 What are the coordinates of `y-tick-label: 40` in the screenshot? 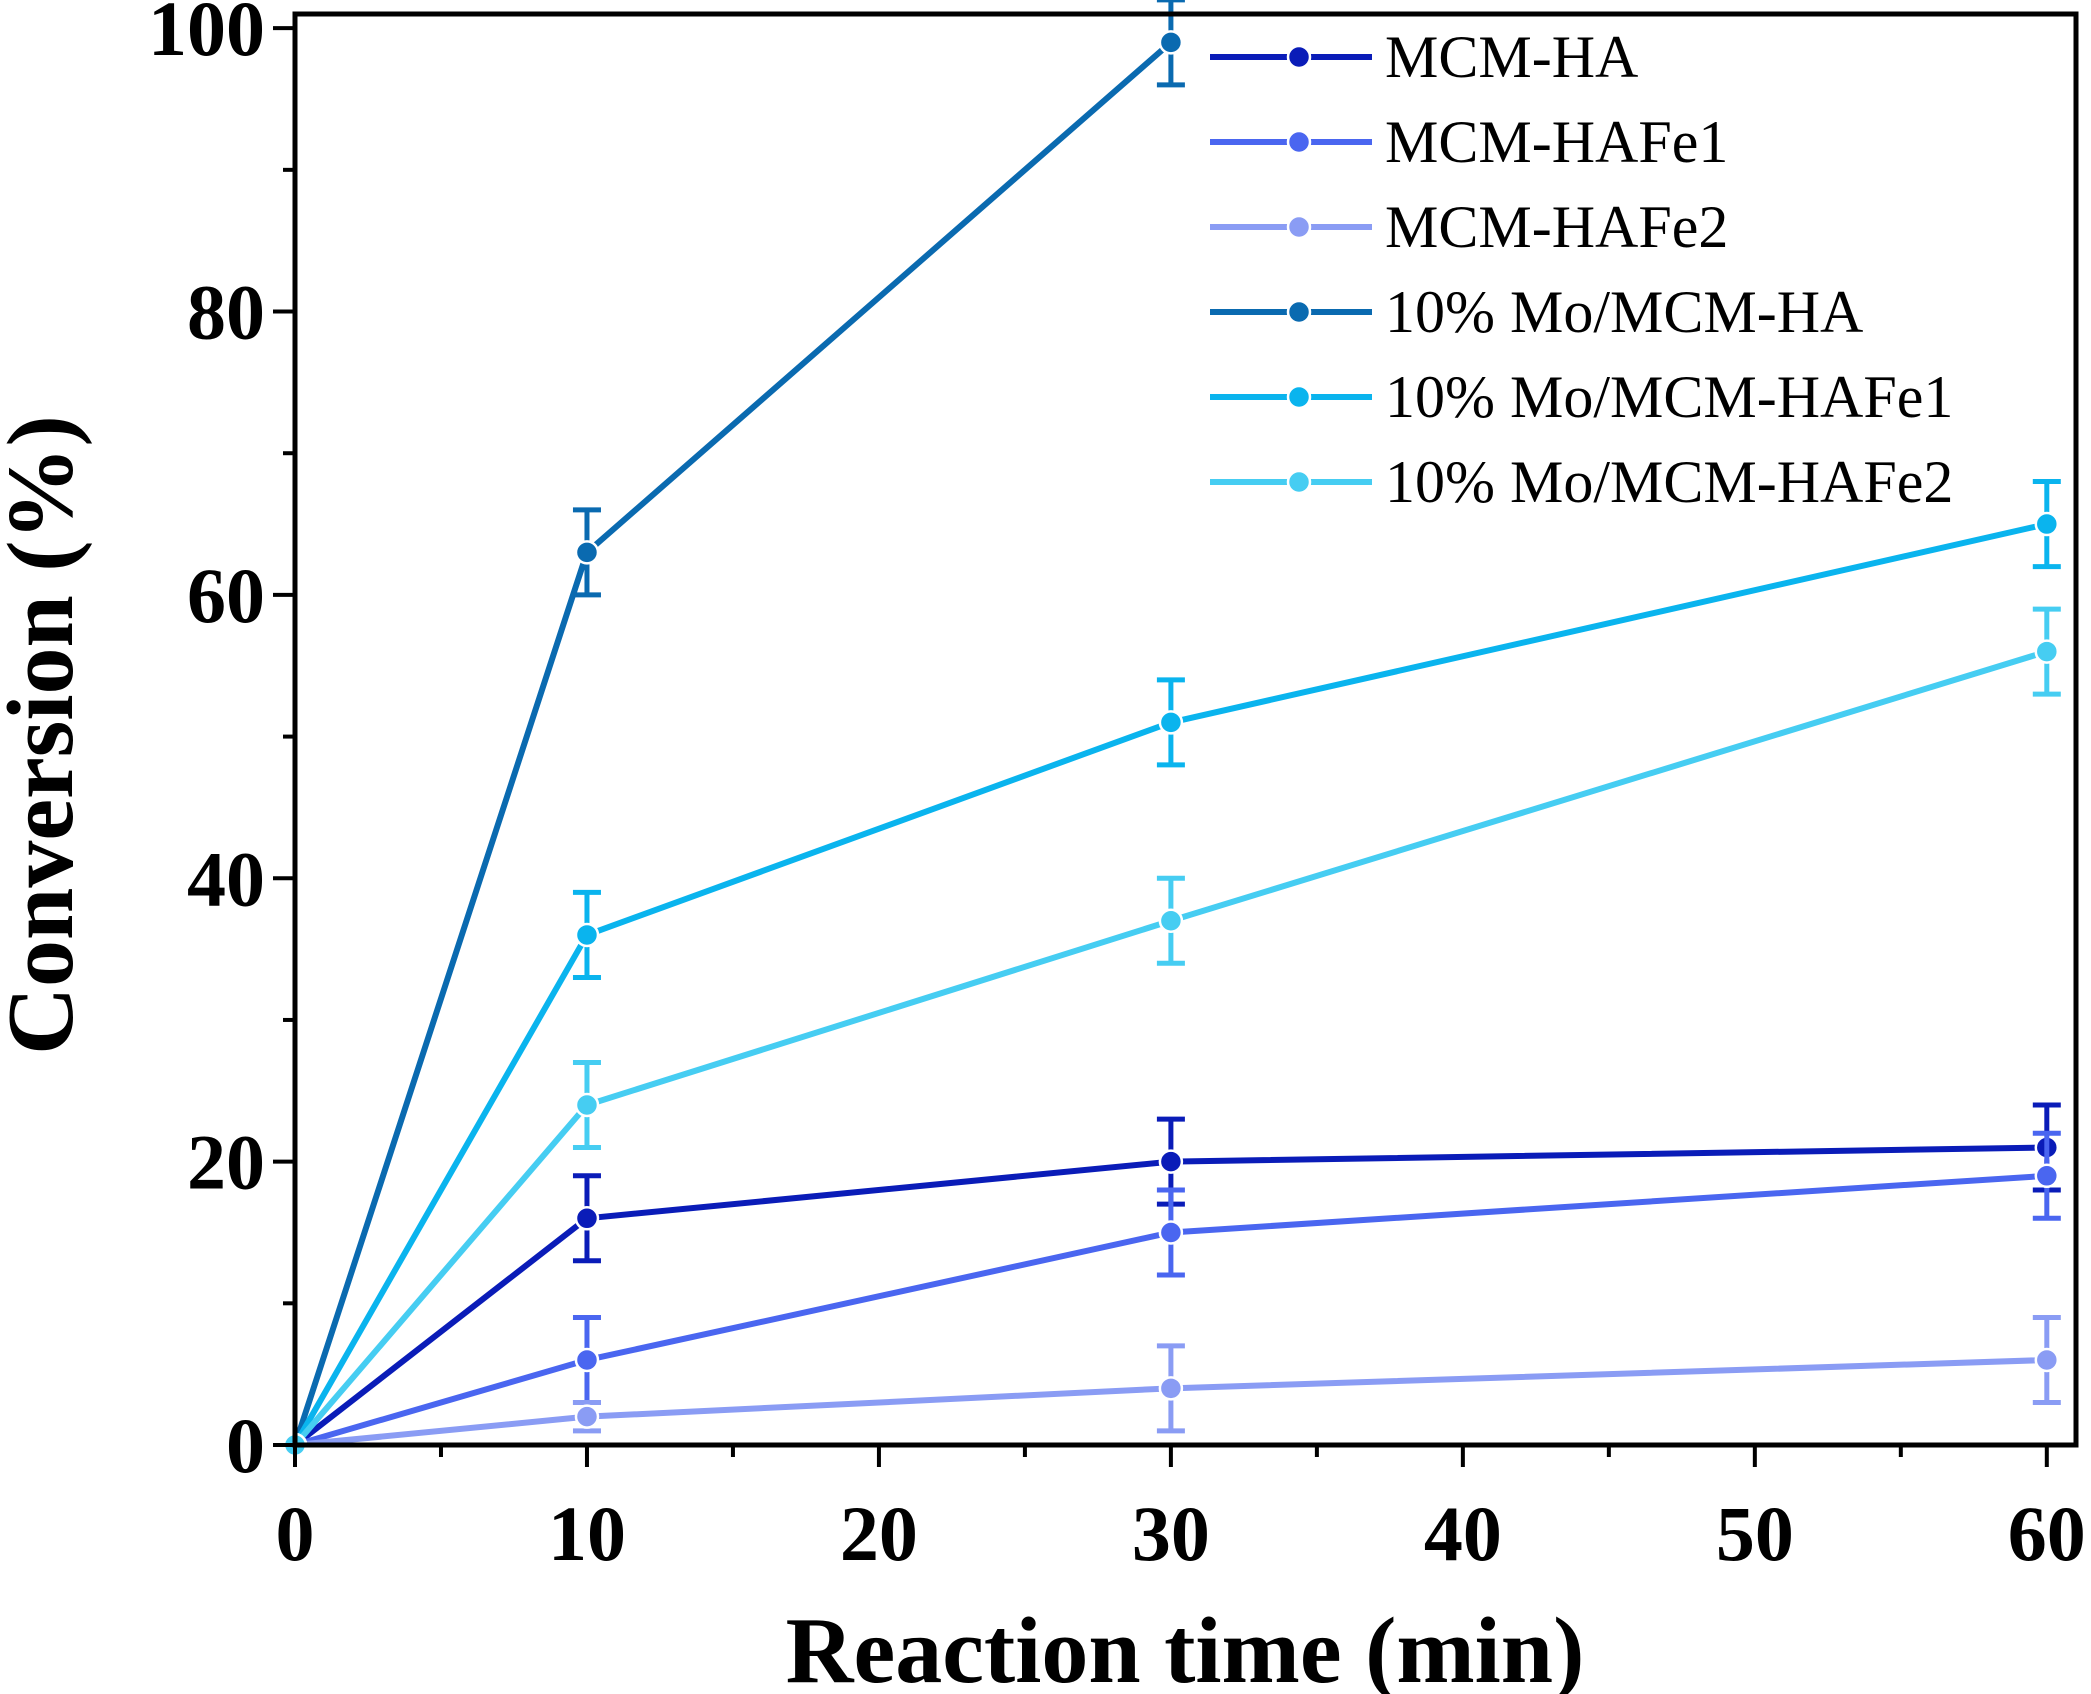 It's located at (226, 878).